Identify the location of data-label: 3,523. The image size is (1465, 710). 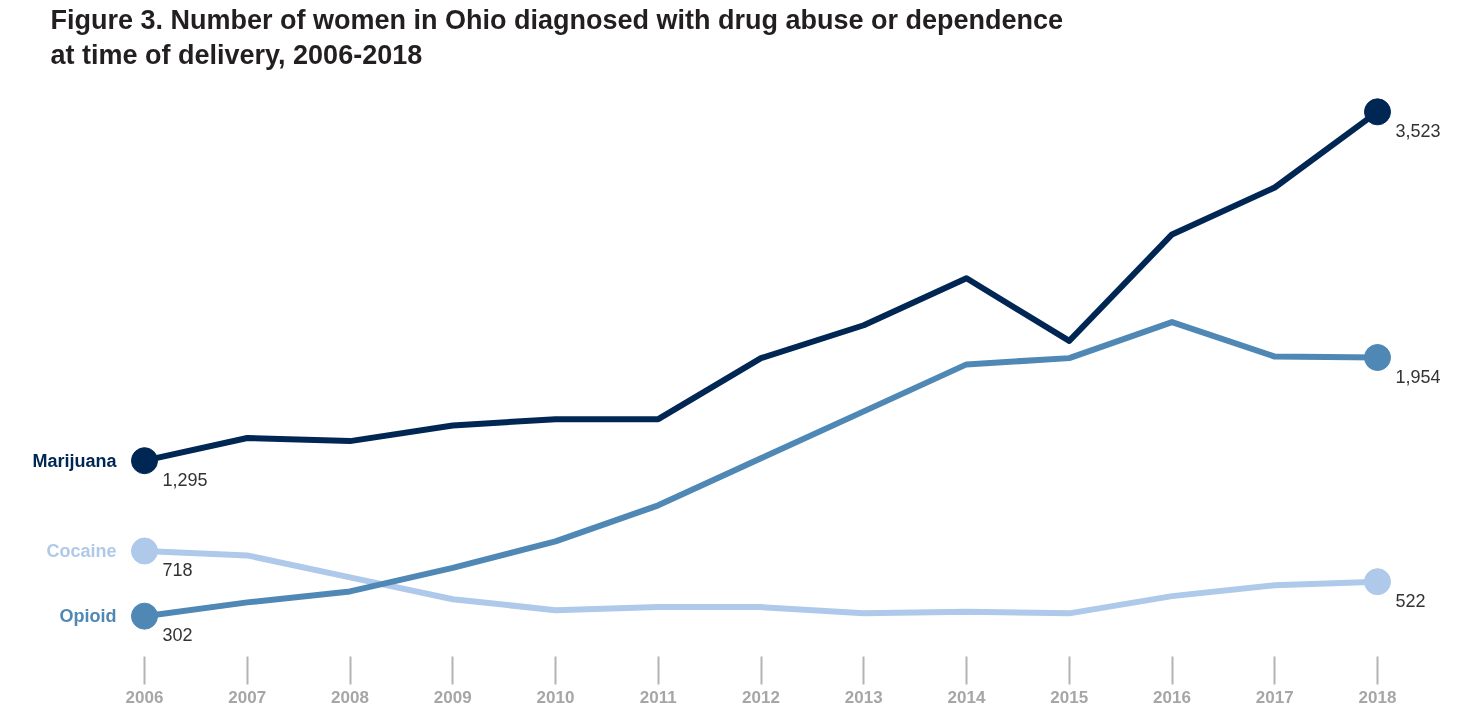
(1418, 130).